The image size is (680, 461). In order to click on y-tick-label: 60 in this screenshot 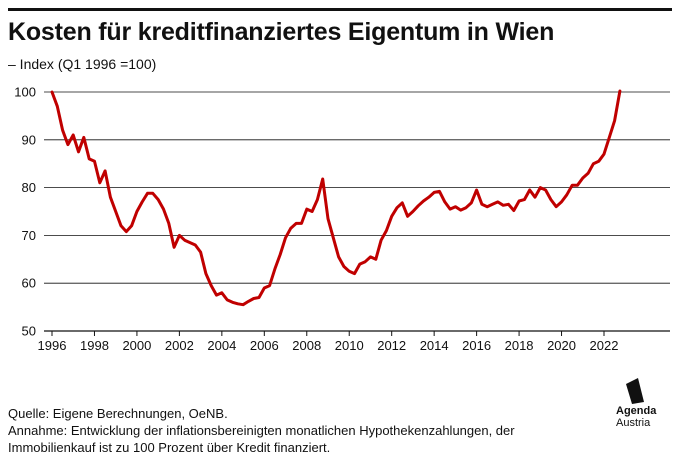, I will do `click(29, 283)`.